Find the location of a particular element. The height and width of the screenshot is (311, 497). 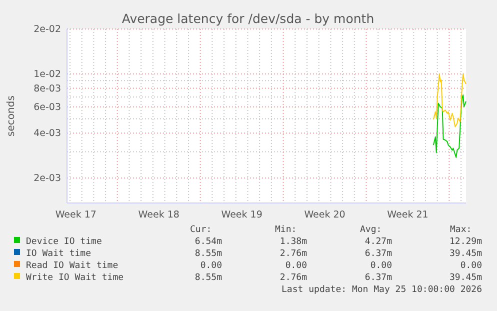

text: 6.54m is located at coordinates (208, 242).